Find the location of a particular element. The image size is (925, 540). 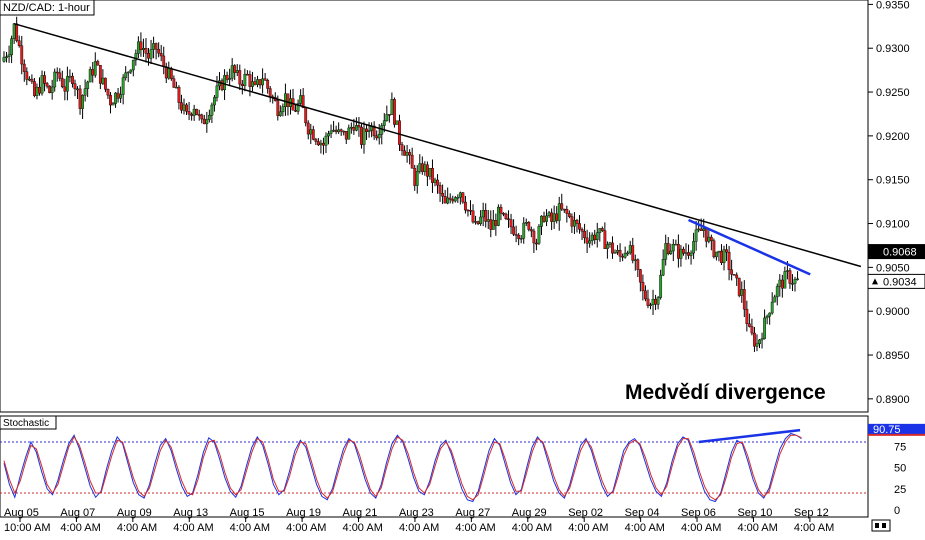

trendline-short is located at coordinates (749, 247).